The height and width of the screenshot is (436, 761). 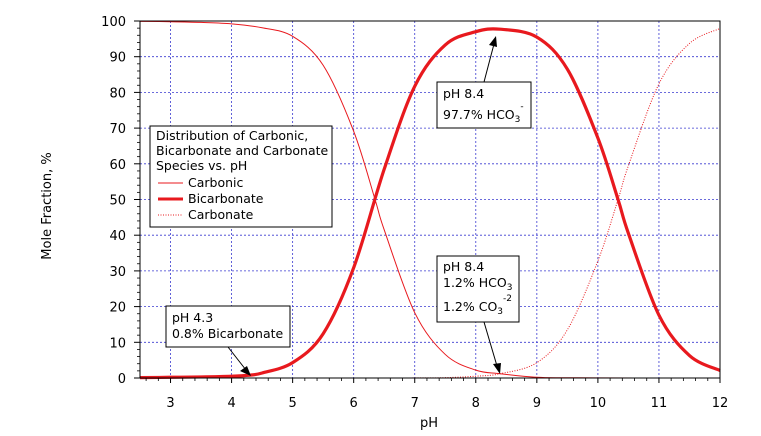 What do you see at coordinates (117, 201) in the screenshot?
I see `y-tick-label: 50` at bounding box center [117, 201].